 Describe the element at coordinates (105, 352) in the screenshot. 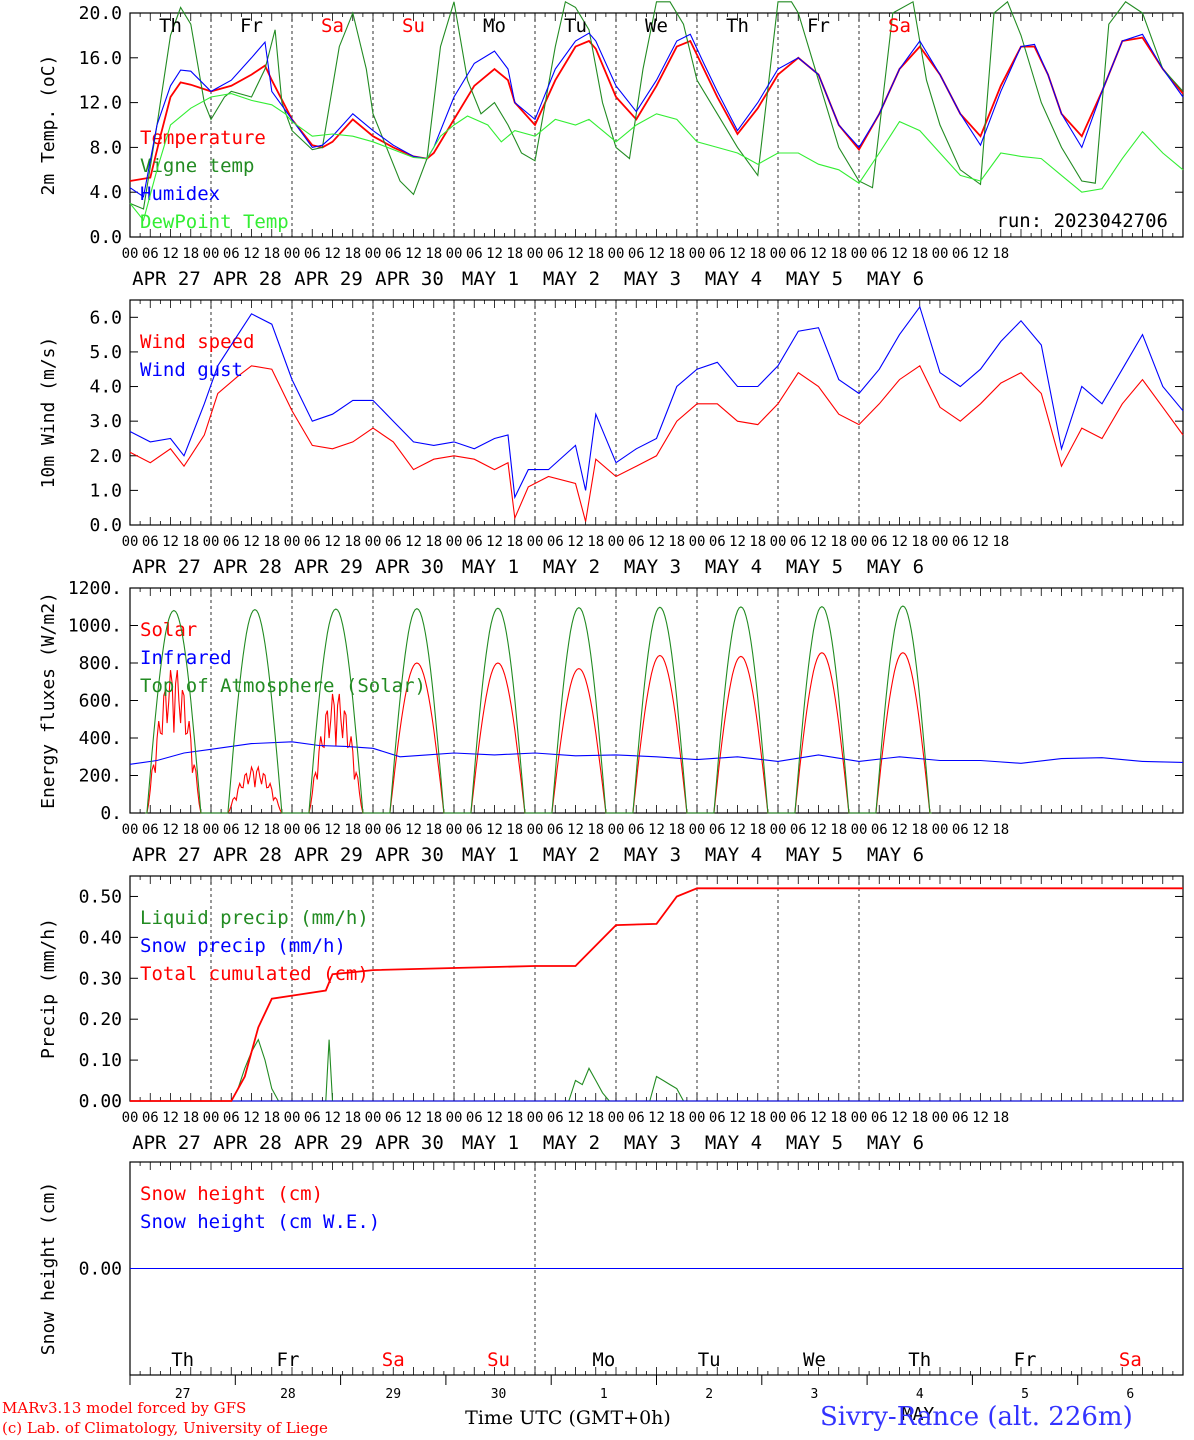

I see `y-tick-label: 5.0` at that location.